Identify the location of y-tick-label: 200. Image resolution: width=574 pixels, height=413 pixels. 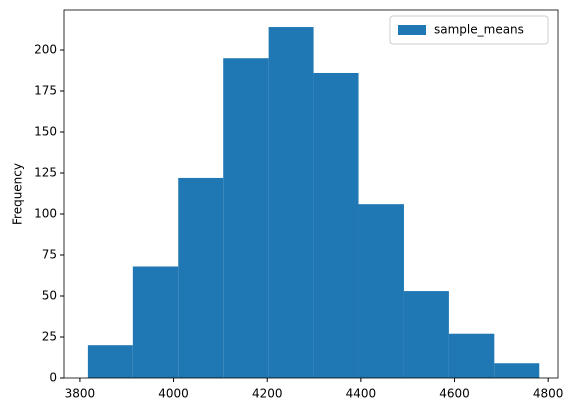
(45, 50).